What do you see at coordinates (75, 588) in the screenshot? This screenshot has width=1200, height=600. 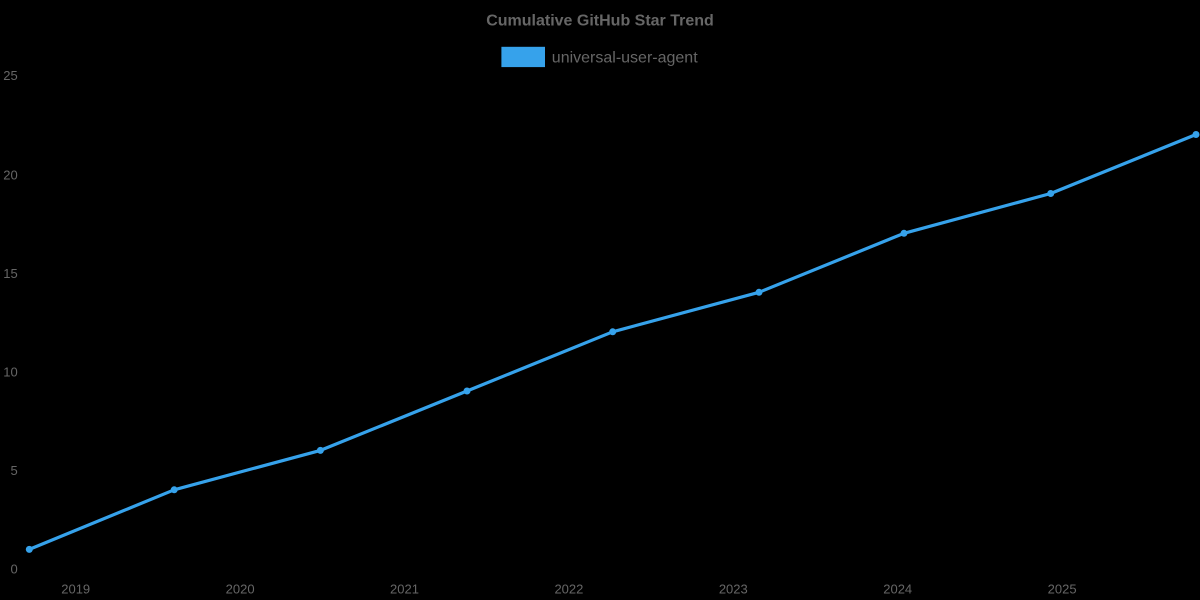 I see `svg-text: 2019` at bounding box center [75, 588].